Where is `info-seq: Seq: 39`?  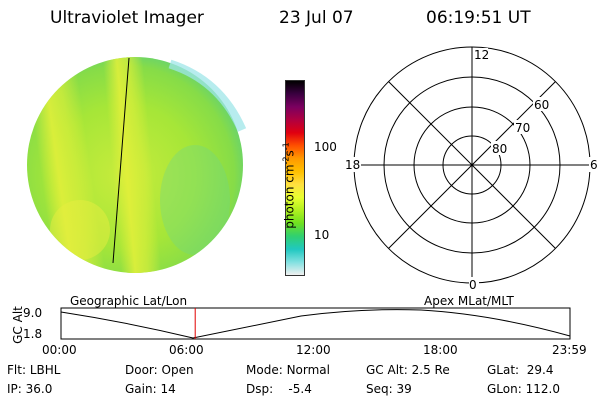 info-seq: Seq: 39 is located at coordinates (389, 389).